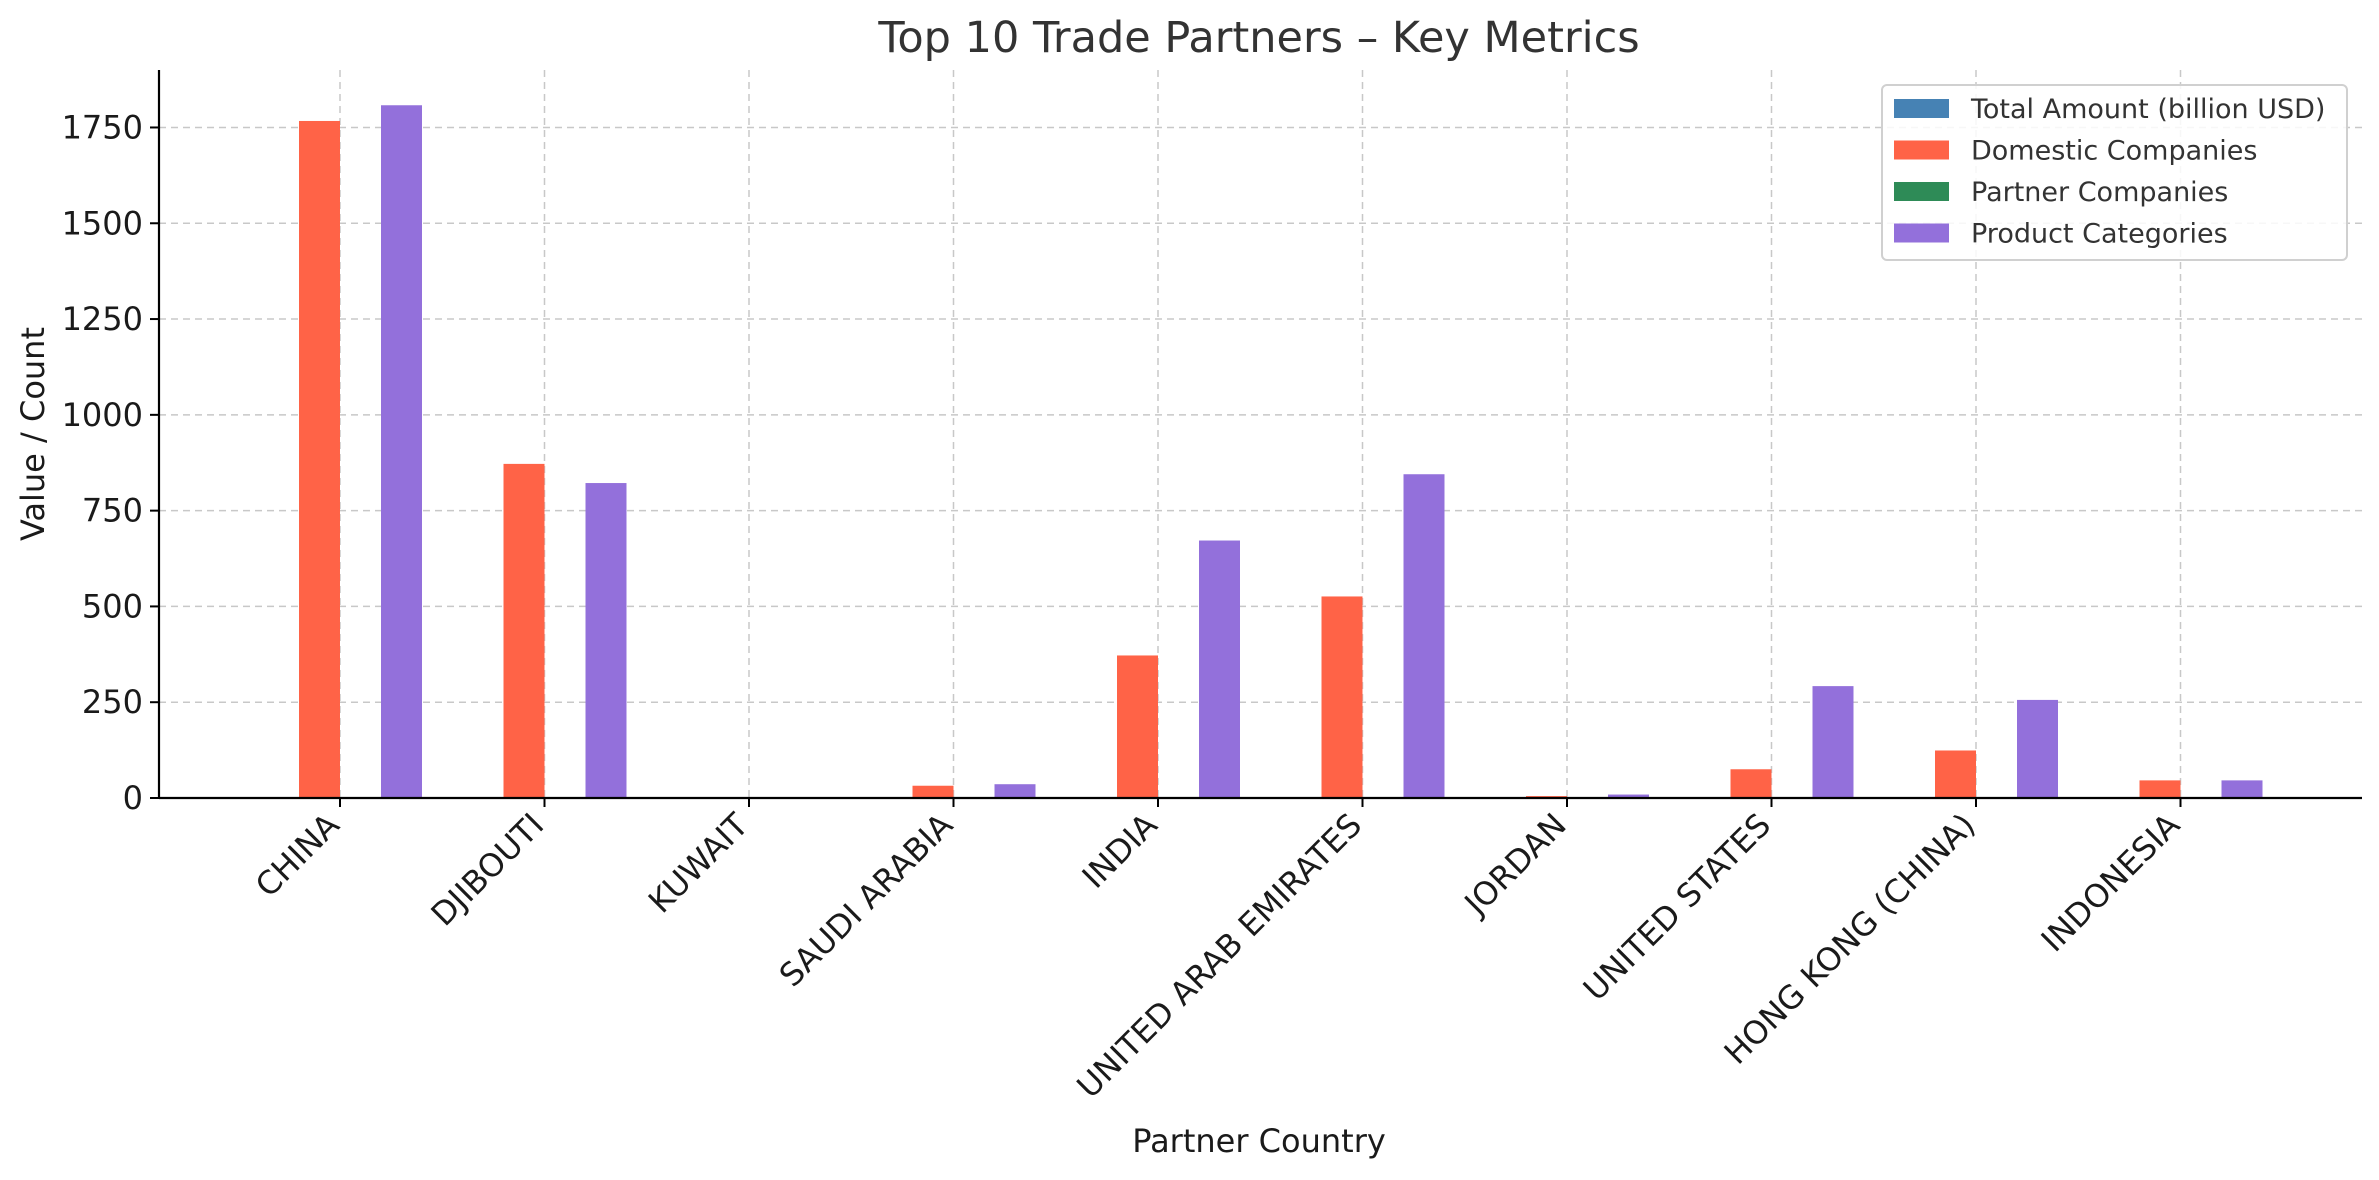 This screenshot has width=2379, height=1180. I want to click on x-tick-label: KUWAIT, so click(698, 862).